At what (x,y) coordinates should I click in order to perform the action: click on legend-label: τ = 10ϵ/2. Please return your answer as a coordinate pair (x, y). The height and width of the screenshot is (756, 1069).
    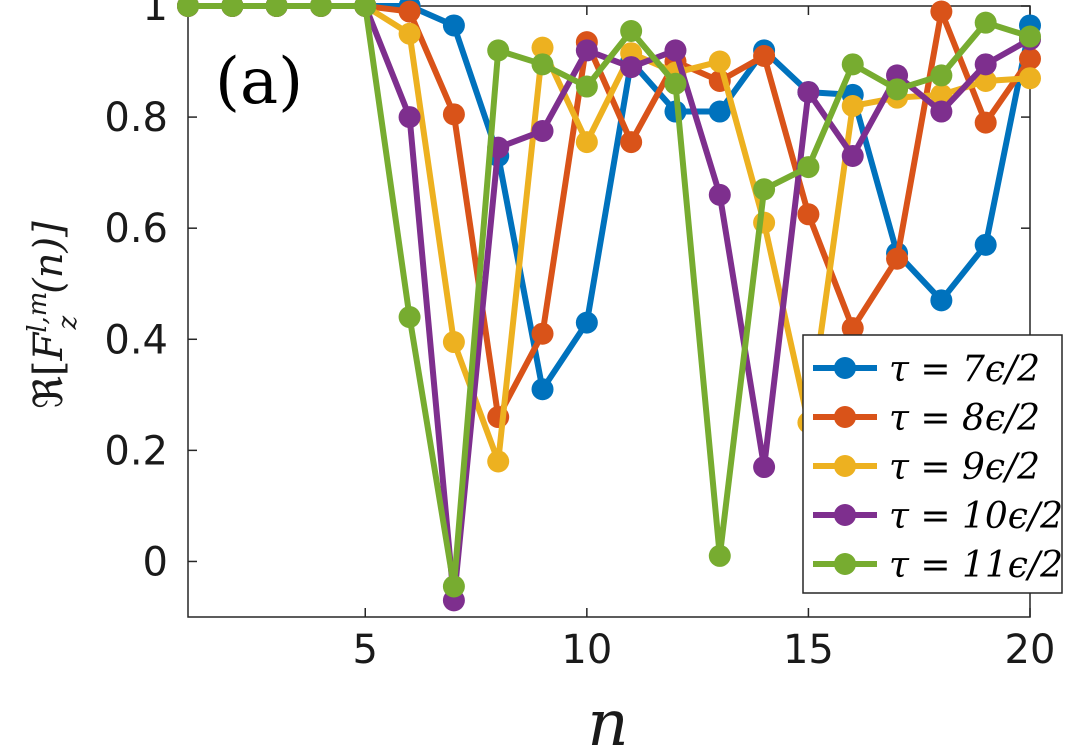
    Looking at the image, I should click on (976, 516).